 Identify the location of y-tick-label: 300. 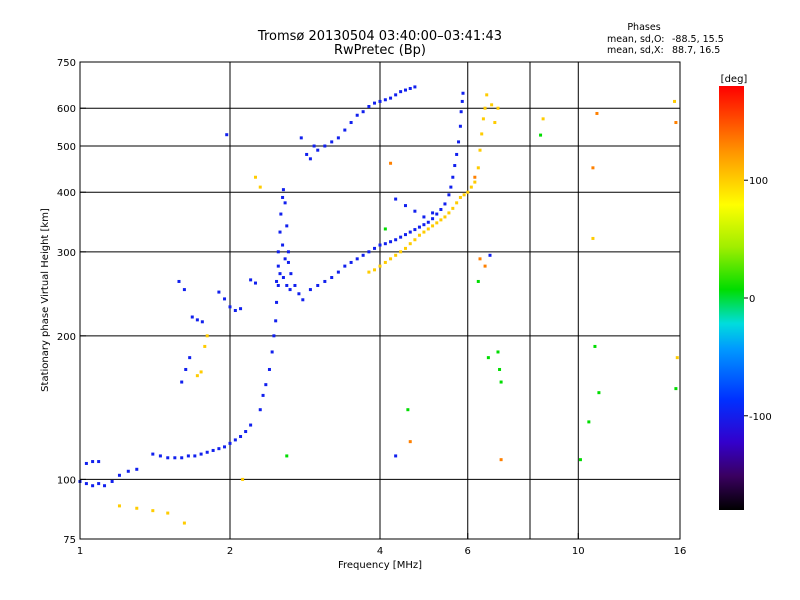
(66, 253).